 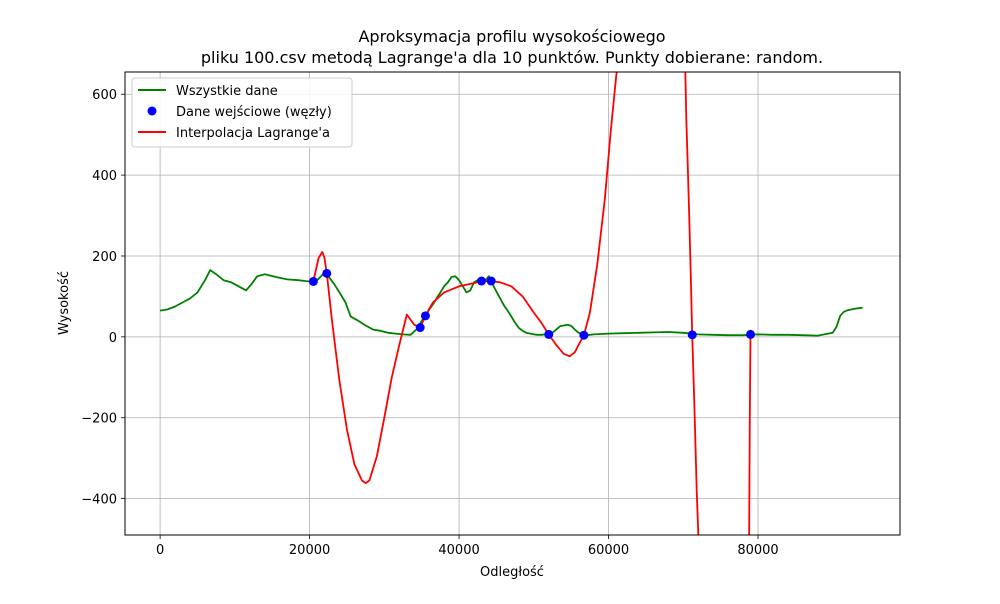 What do you see at coordinates (152, 111) in the screenshot?
I see `legend-swatch-nodes` at bounding box center [152, 111].